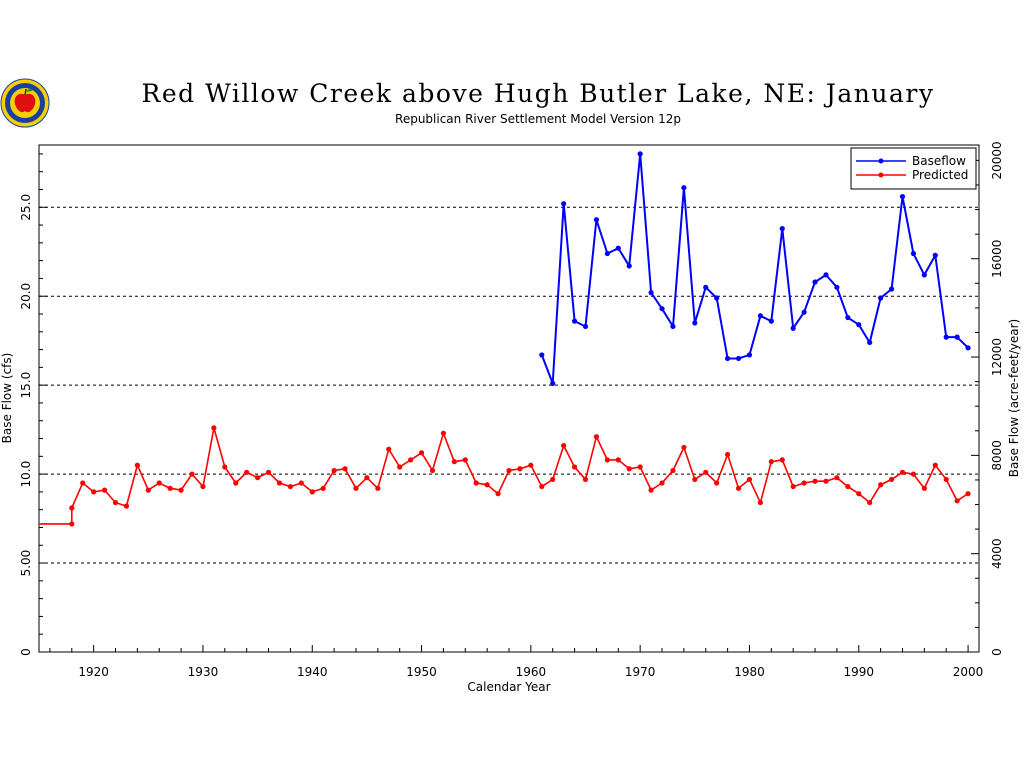 The width and height of the screenshot is (1024, 768). I want to click on x-tick-label: 1970, so click(640, 672).